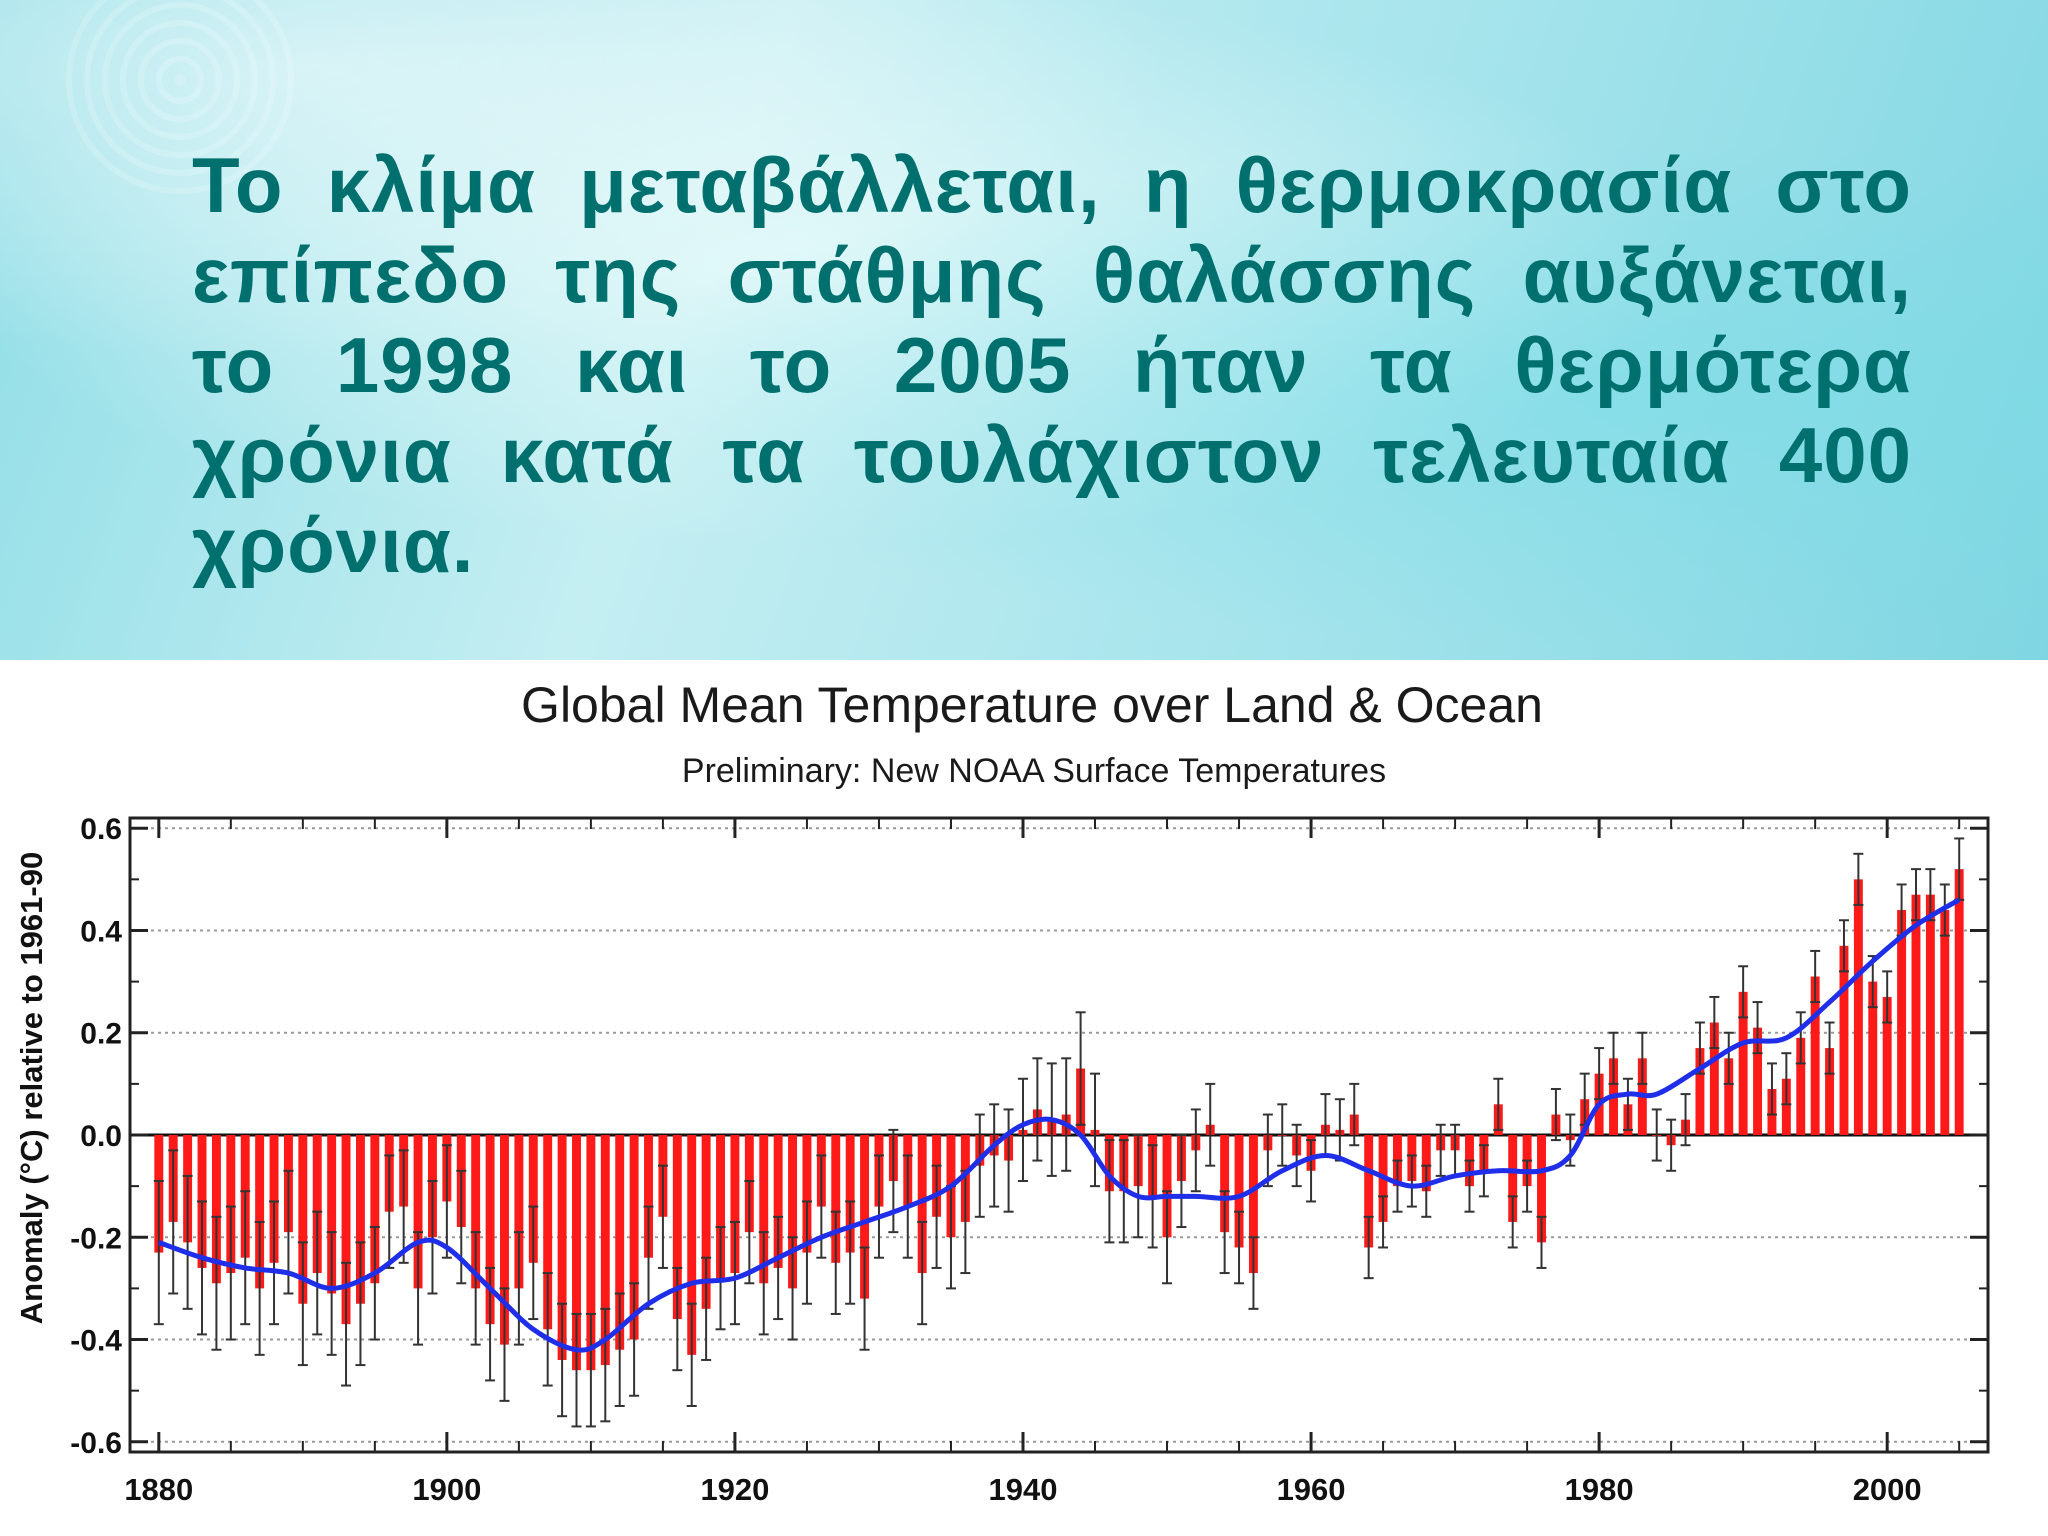 Image resolution: width=2048 pixels, height=1536 pixels. I want to click on x-tick-label: 1920, so click(734, 1489).